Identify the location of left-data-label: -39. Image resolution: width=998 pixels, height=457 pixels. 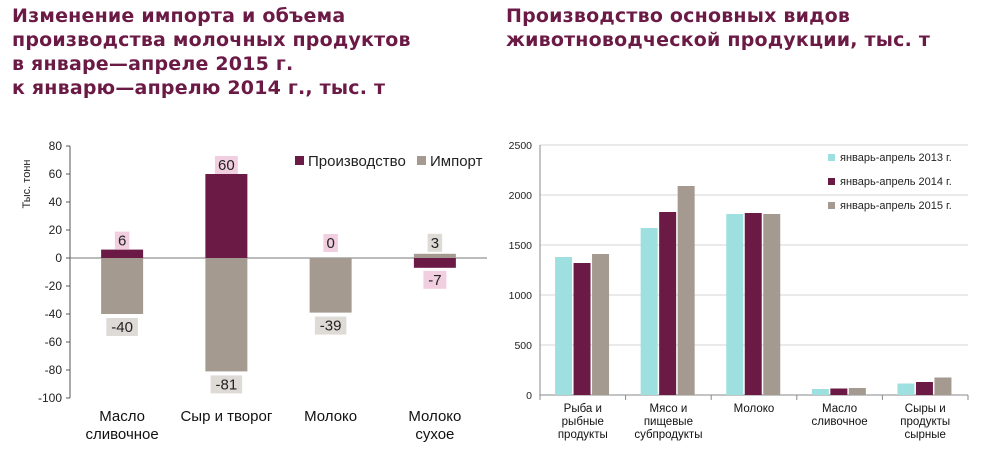
(331, 326).